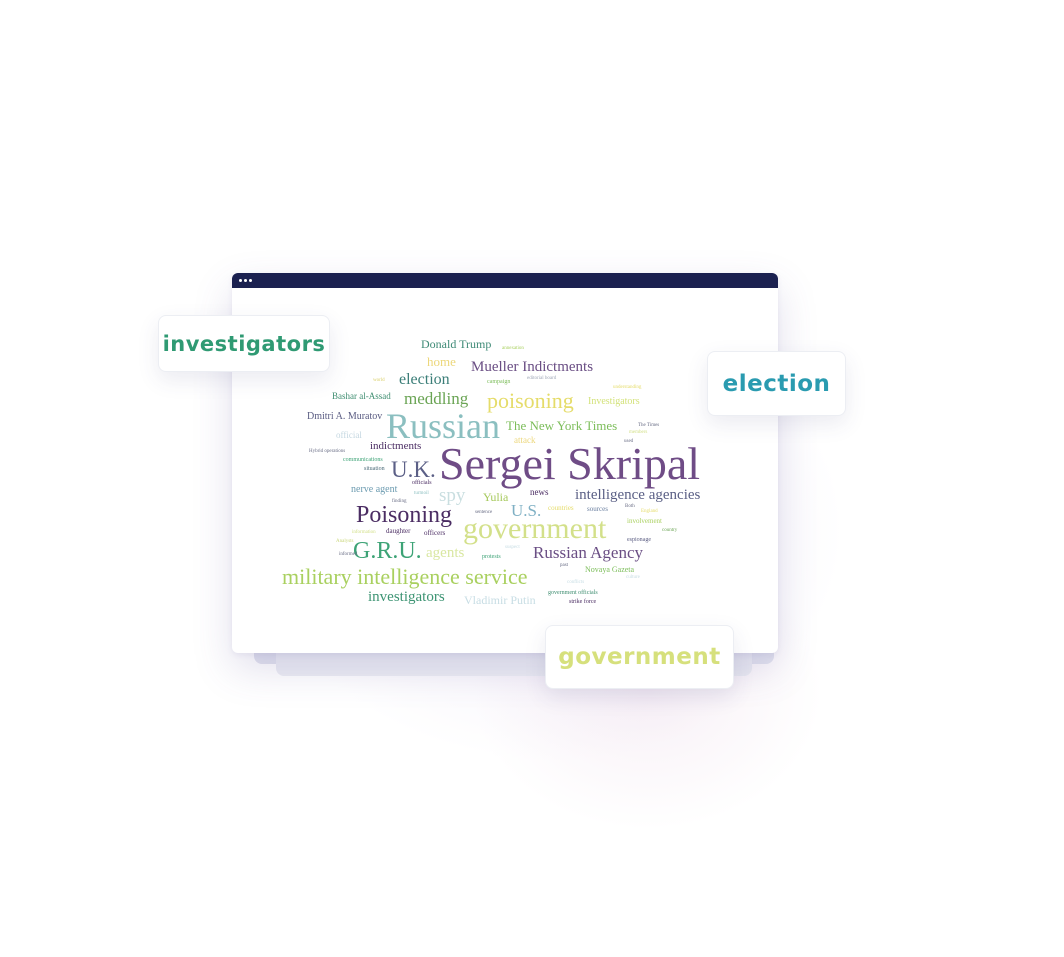 Image resolution: width=1064 pixels, height=957 pixels. I want to click on word-cloud-term: culture, so click(633, 577).